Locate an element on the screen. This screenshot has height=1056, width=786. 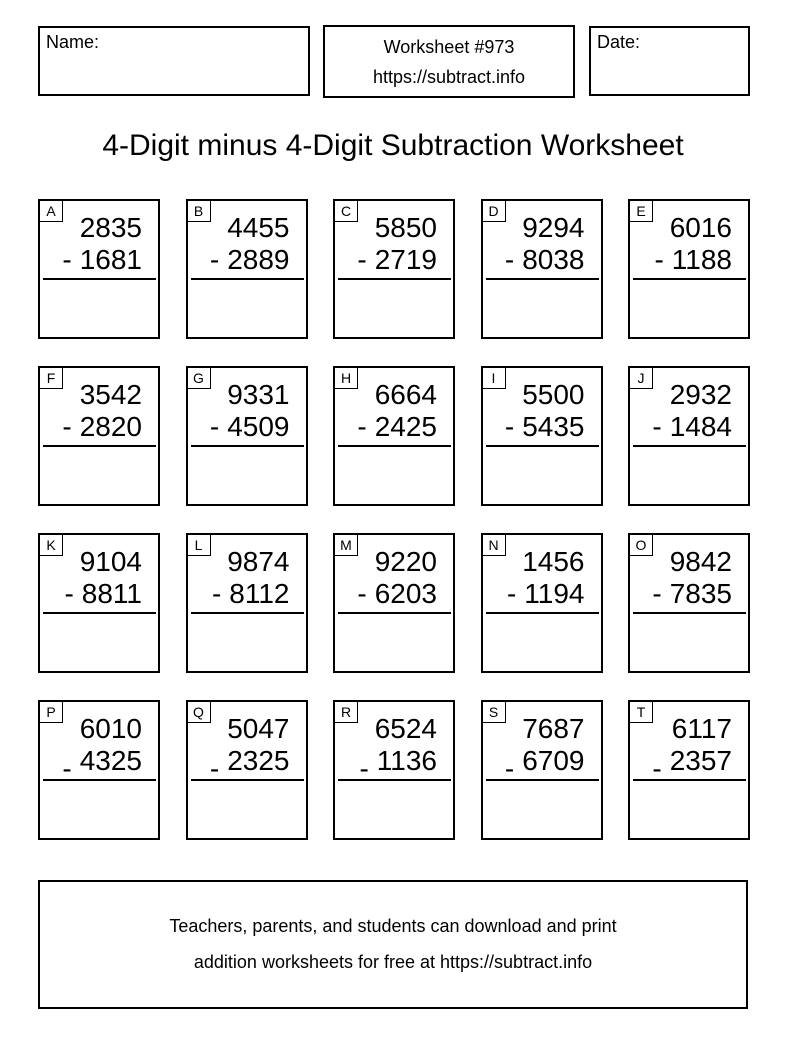
subtrahend-row: -2325 is located at coordinates (250, 764).